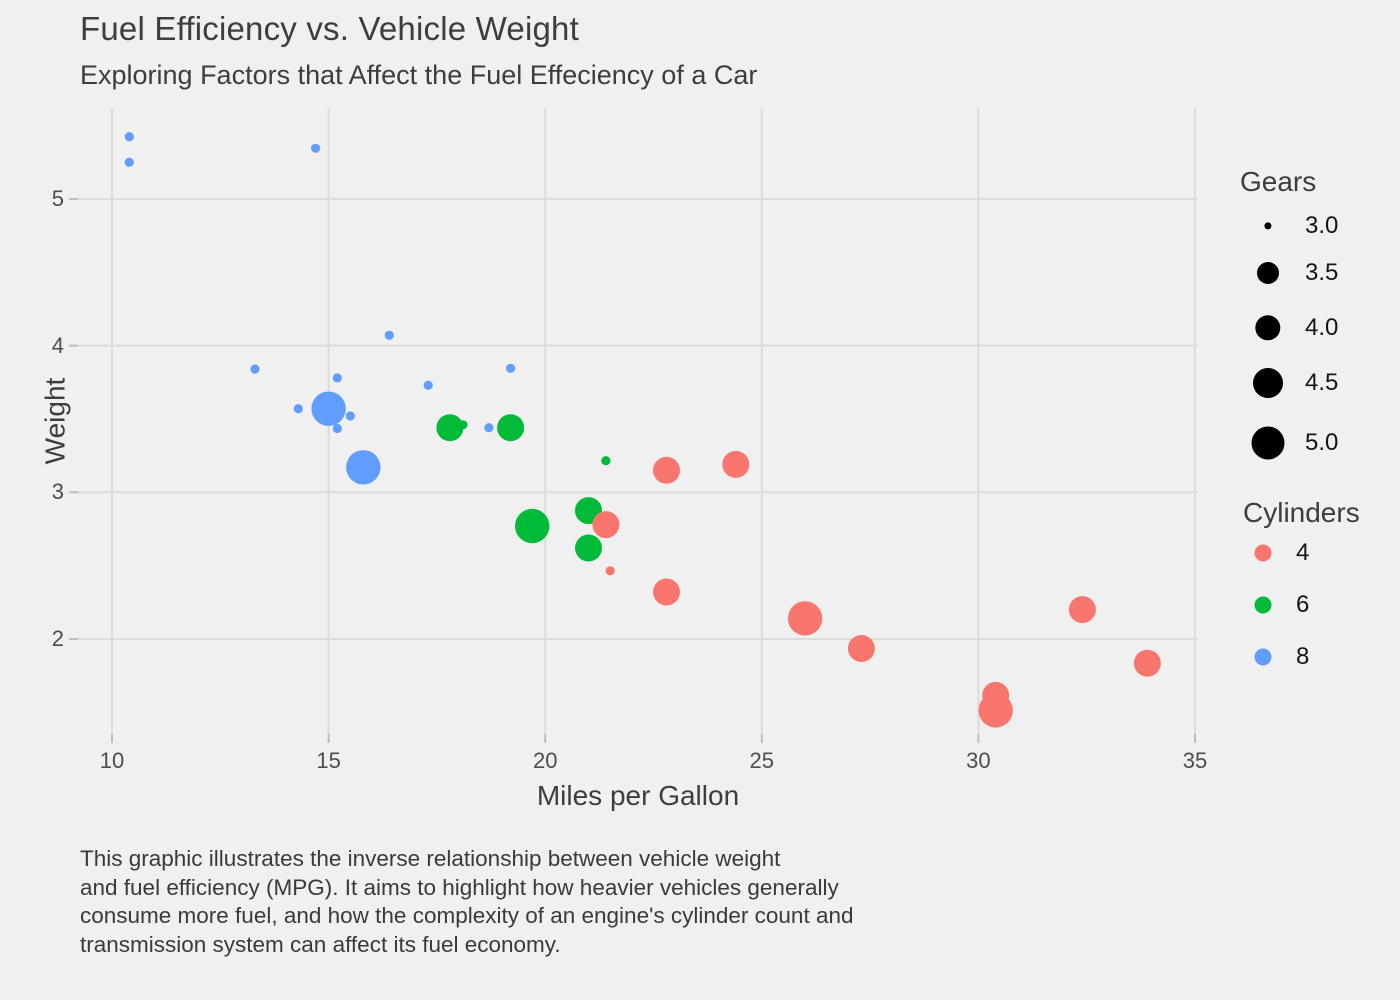 Image resolution: width=1400 pixels, height=1000 pixels. I want to click on legend-cylinders-title: Cylinders, so click(1301, 512).